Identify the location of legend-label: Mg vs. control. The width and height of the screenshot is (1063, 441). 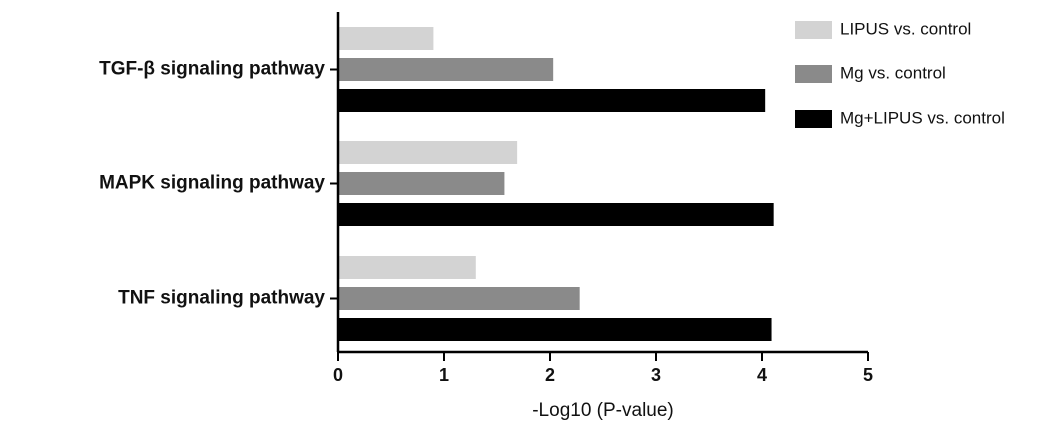
(893, 72).